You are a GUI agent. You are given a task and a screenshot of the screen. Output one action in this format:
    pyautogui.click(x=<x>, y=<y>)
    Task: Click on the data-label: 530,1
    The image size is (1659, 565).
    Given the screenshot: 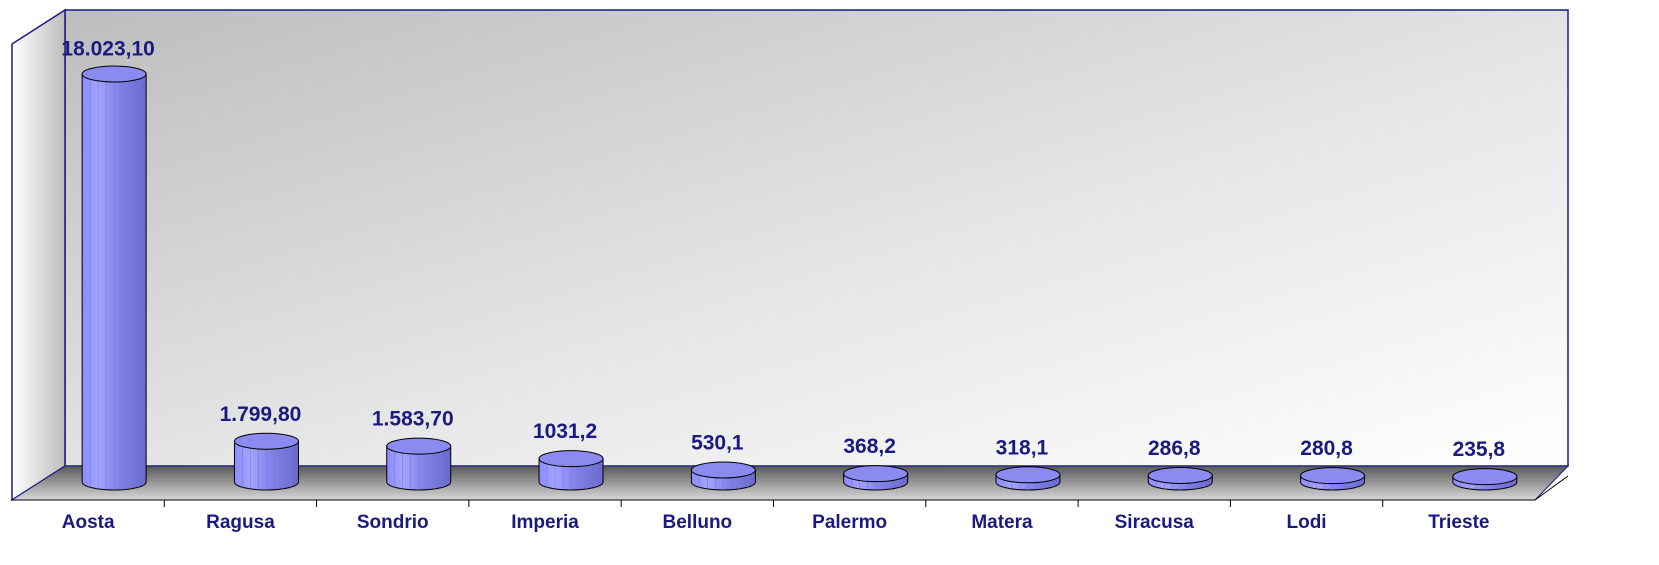 What is the action you would take?
    pyautogui.click(x=717, y=443)
    